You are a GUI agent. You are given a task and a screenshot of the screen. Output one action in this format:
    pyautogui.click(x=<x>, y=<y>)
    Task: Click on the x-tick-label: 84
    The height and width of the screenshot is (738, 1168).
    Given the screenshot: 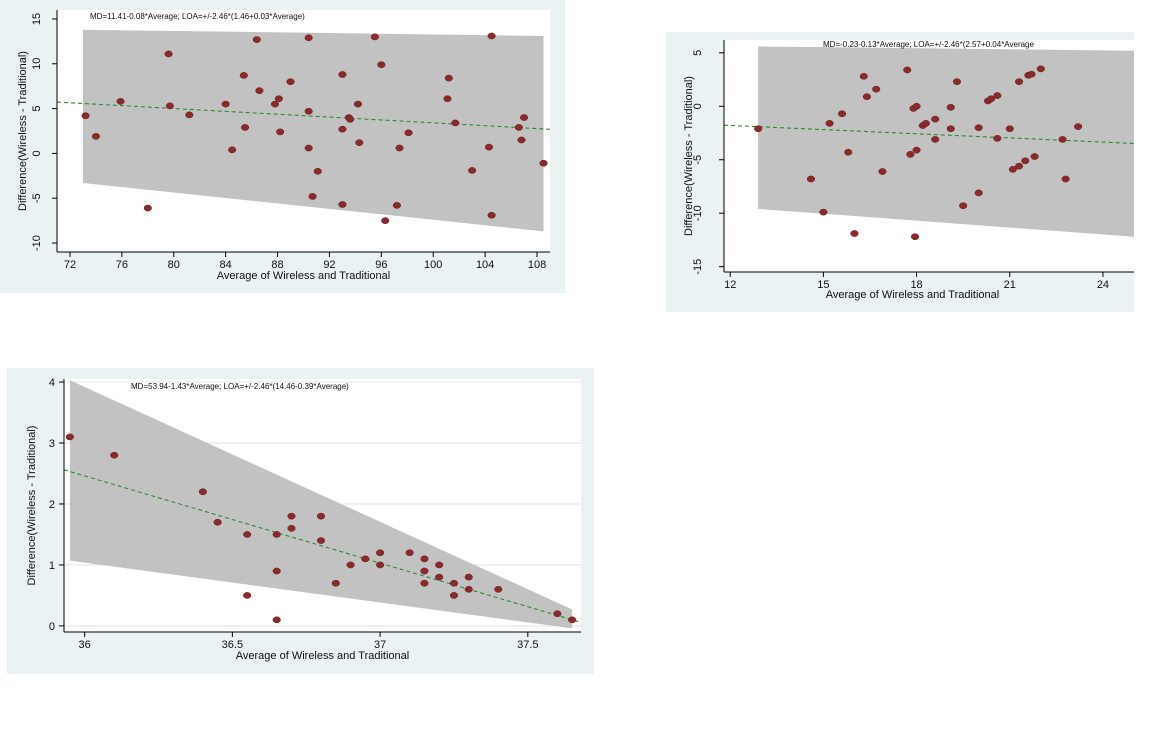 What is the action you would take?
    pyautogui.click(x=226, y=265)
    